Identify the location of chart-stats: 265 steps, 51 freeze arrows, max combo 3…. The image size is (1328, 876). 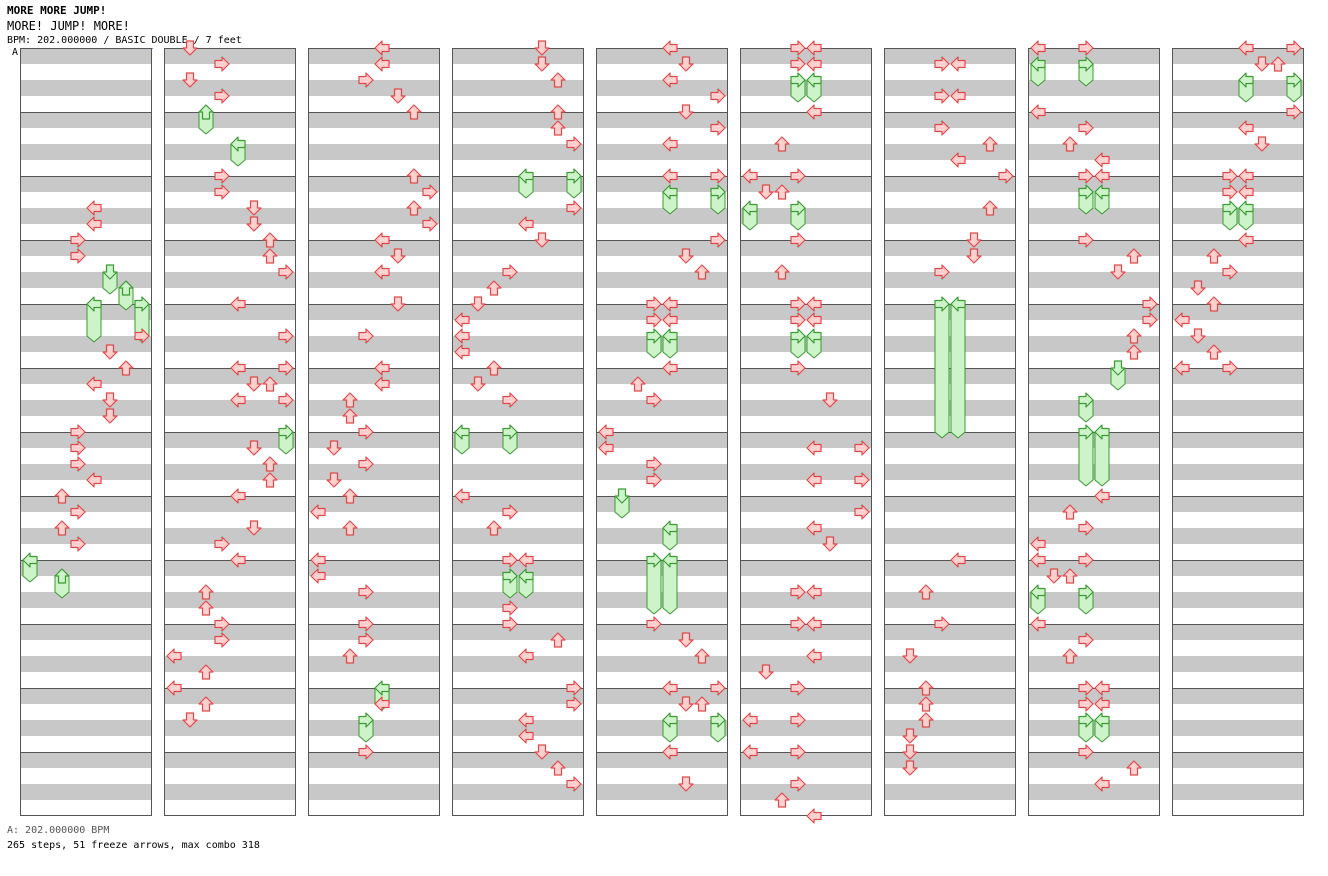
(133, 845).